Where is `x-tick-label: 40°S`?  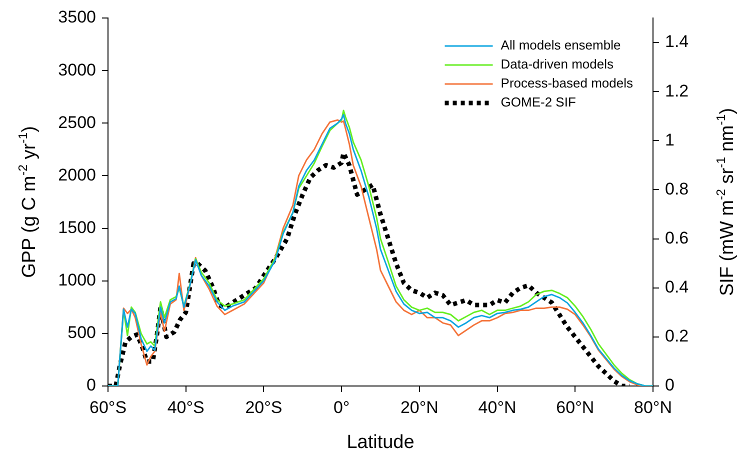 x-tick-label: 40°S is located at coordinates (185, 407).